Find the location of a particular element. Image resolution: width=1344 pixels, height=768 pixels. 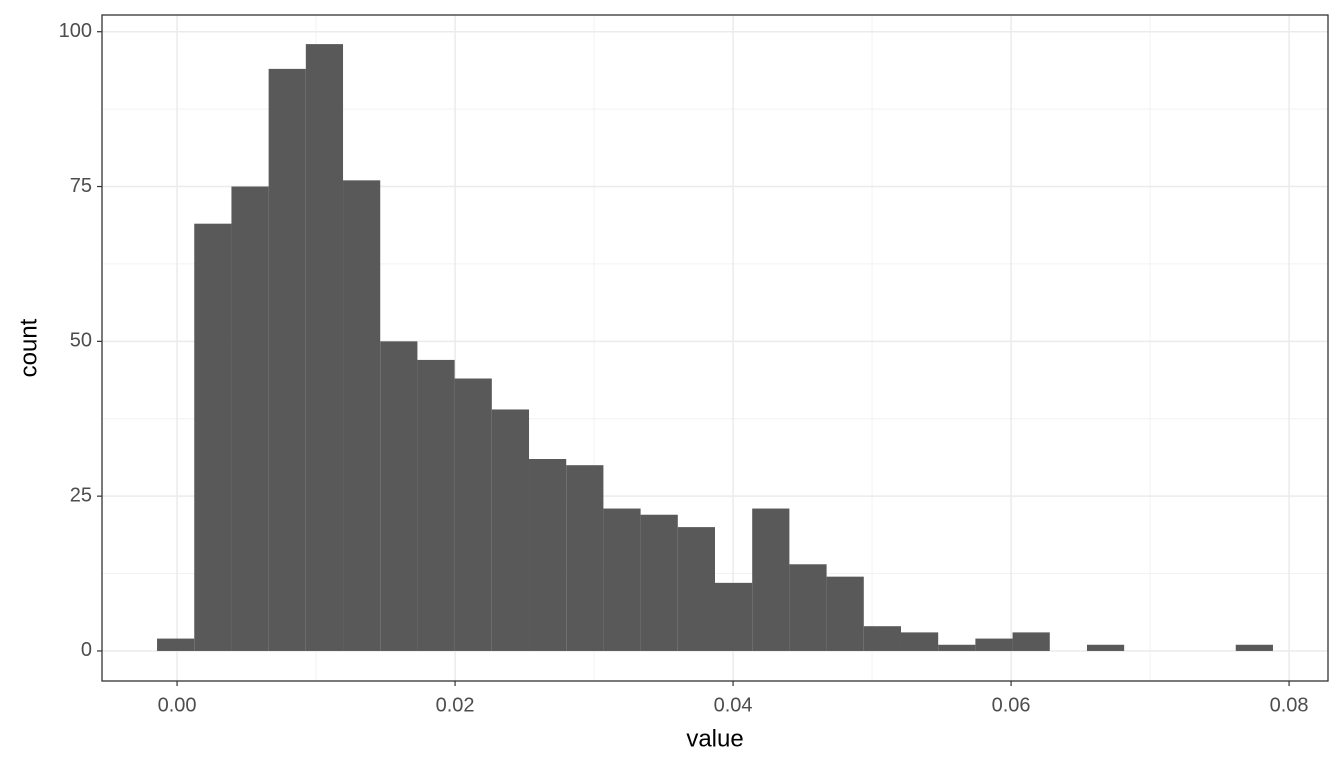

x-tick-label: 0.06 is located at coordinates (1011, 705).